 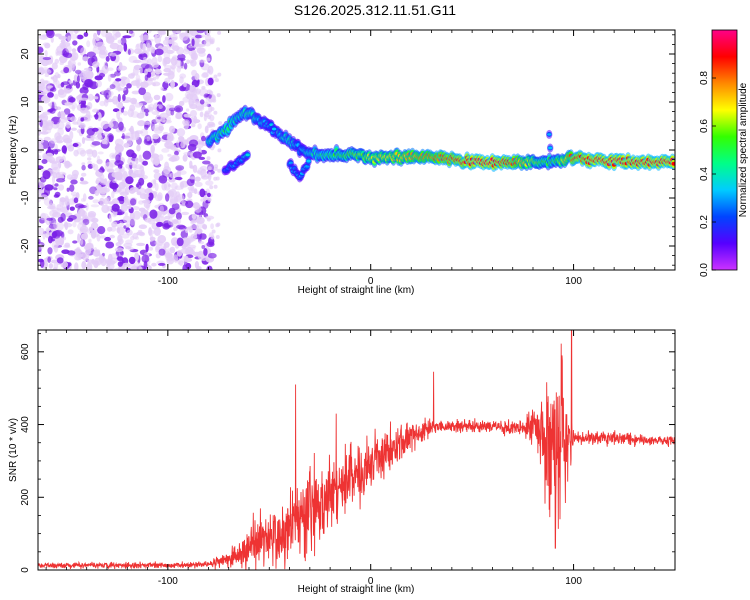 What do you see at coordinates (168, 281) in the screenshot?
I see `spectrogram-x-tick-label: -100` at bounding box center [168, 281].